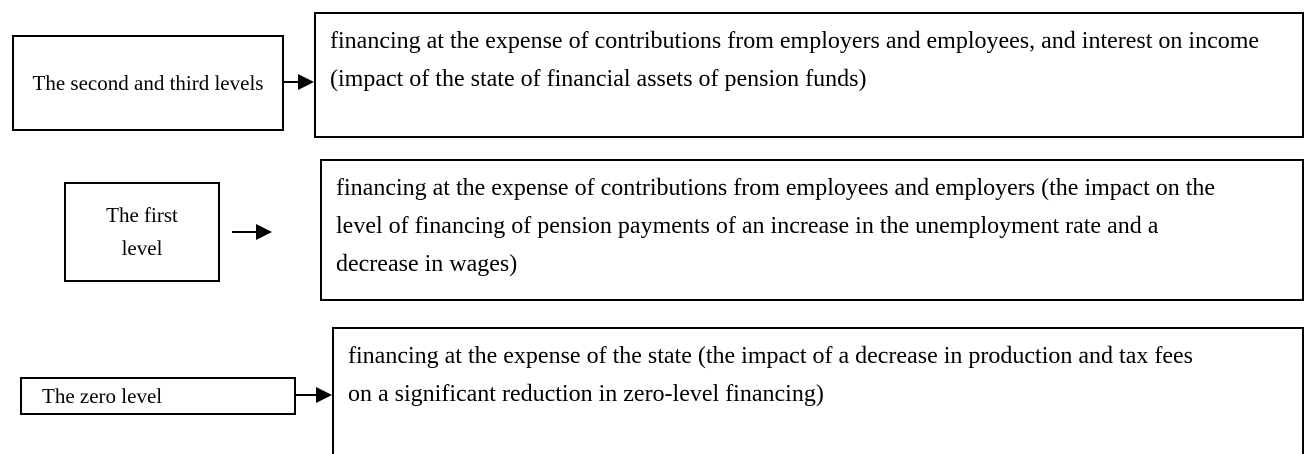 This screenshot has height=454, width=1305. I want to click on level-box: The second and third levels, so click(148, 83).